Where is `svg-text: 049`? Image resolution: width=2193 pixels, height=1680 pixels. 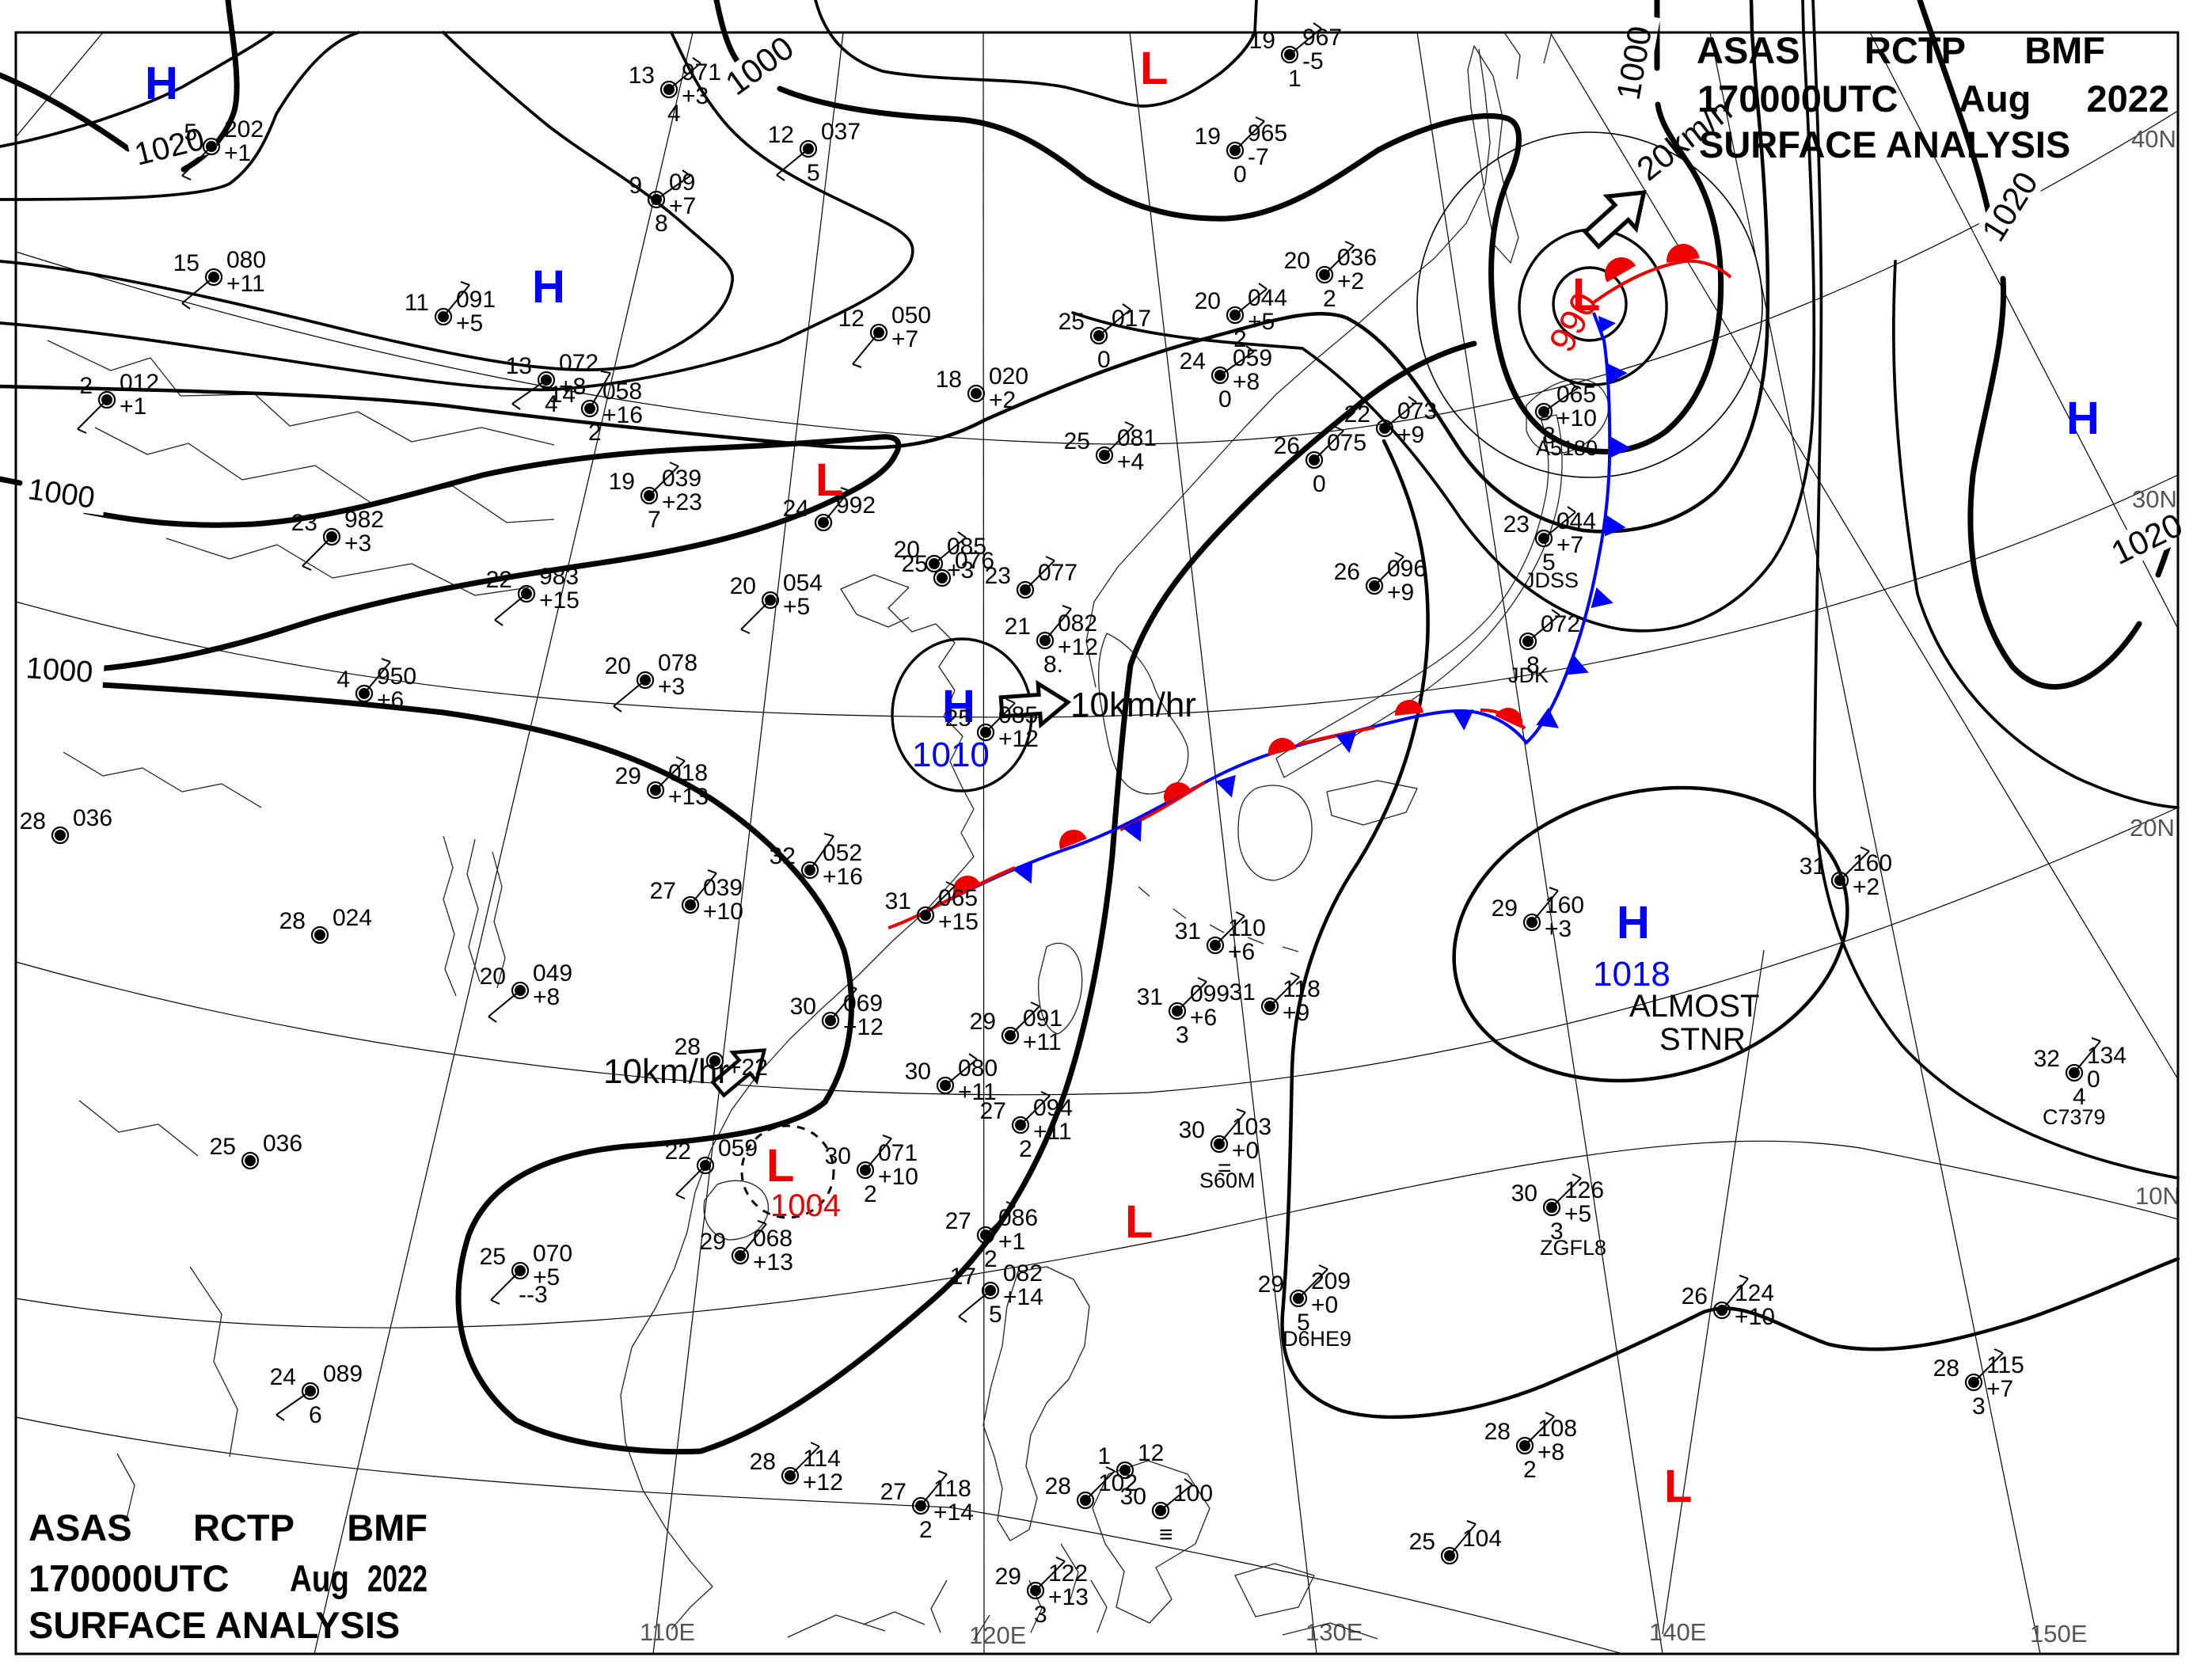 svg-text: 049 is located at coordinates (552, 973).